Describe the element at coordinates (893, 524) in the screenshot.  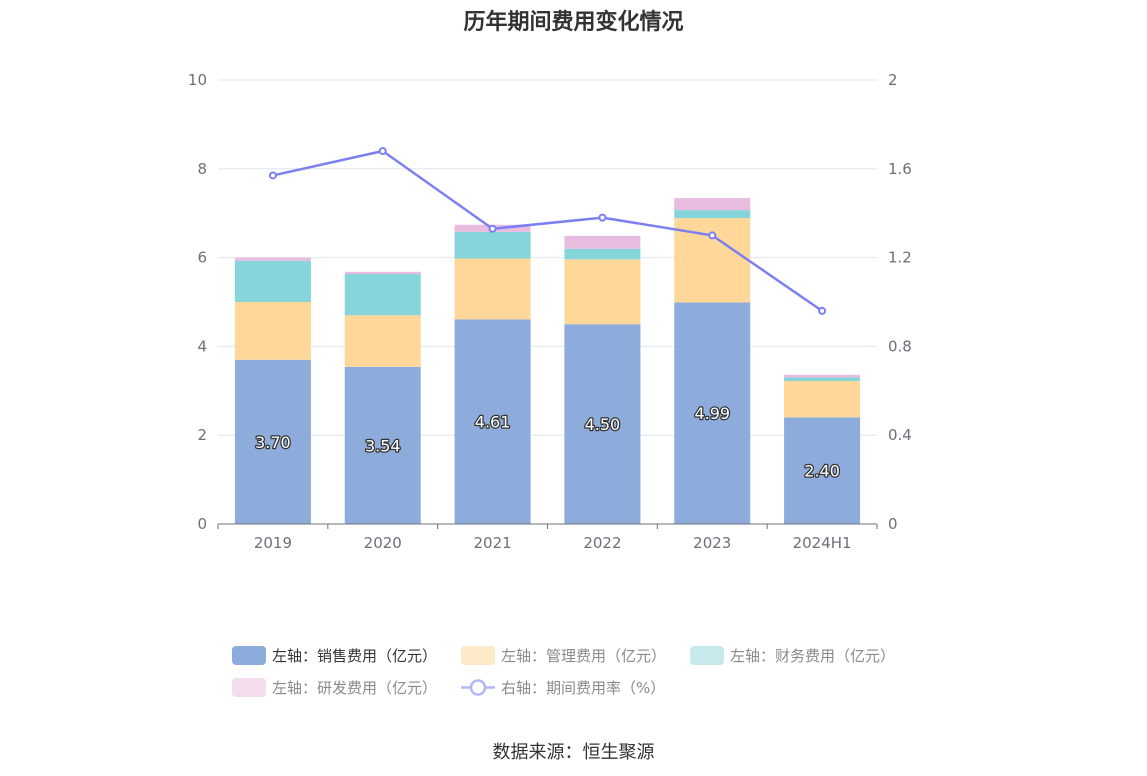
I see `right-axis-tick-label: 0` at that location.